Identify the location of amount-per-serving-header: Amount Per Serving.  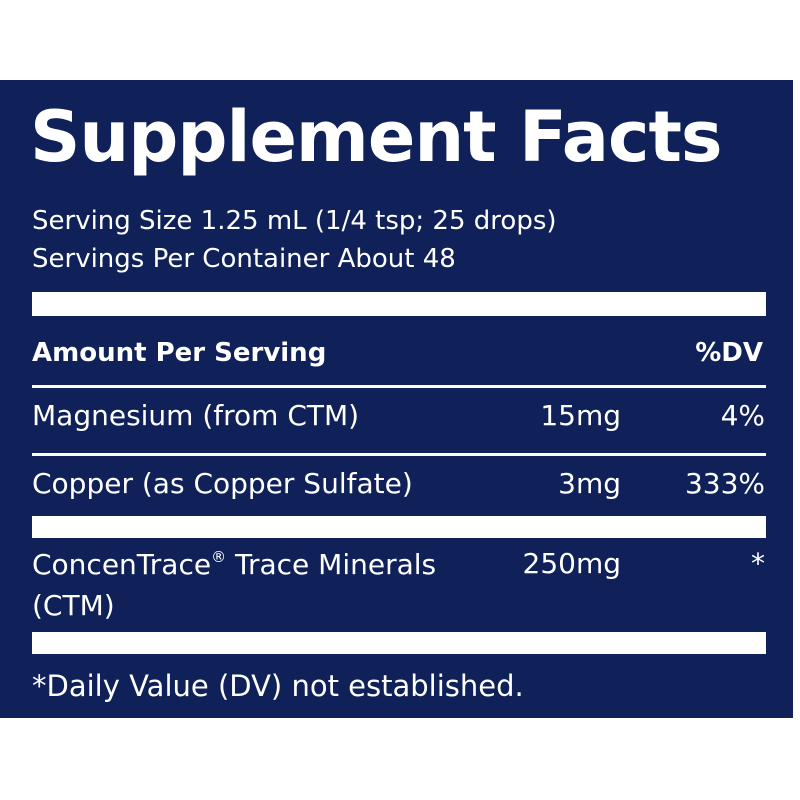
(179, 353).